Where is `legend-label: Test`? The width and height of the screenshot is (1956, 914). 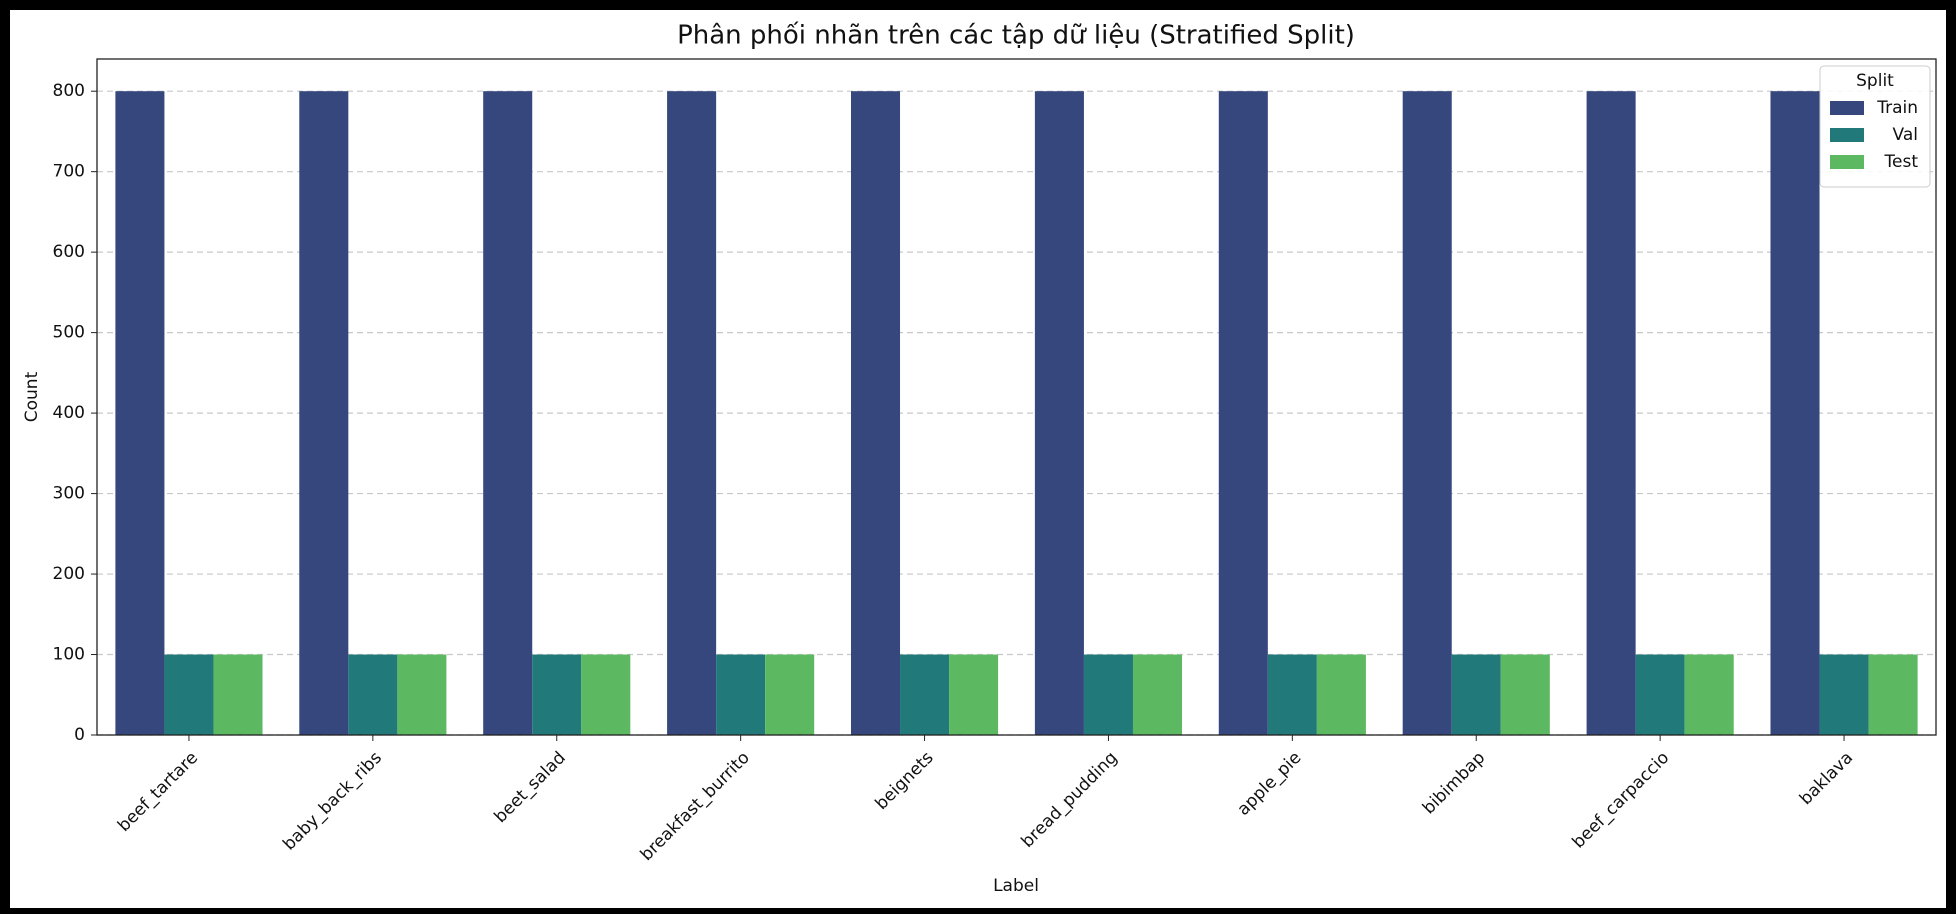
legend-label: Test is located at coordinates (1901, 162).